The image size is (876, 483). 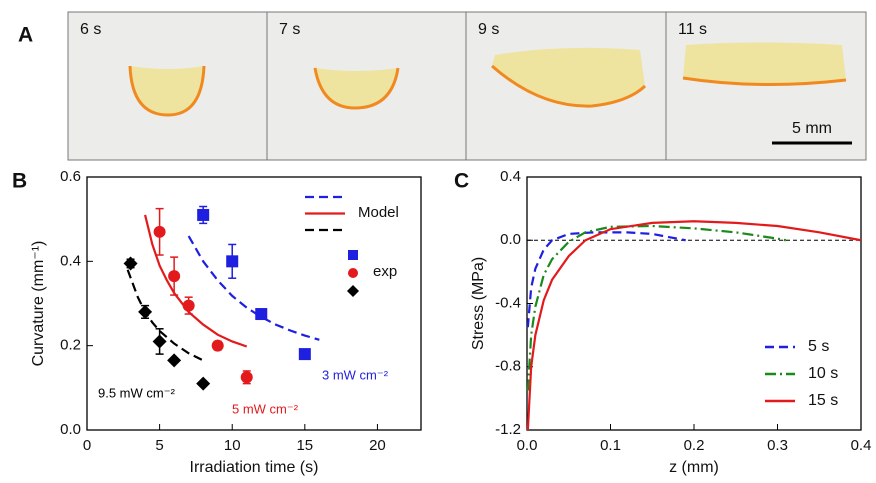 I want to click on y-tick-label: 0.2, so click(x=70, y=345).